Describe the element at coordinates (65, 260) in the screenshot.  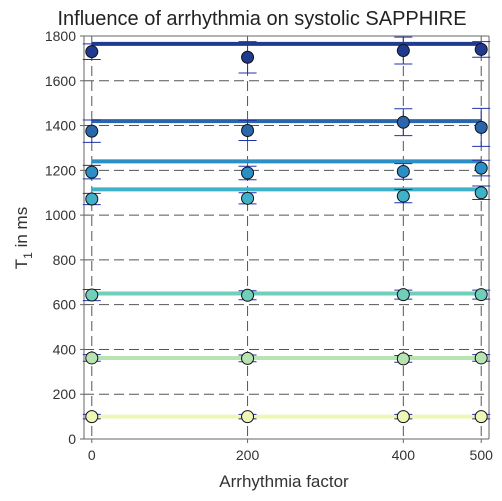
I see `y-tick-label: 800` at that location.